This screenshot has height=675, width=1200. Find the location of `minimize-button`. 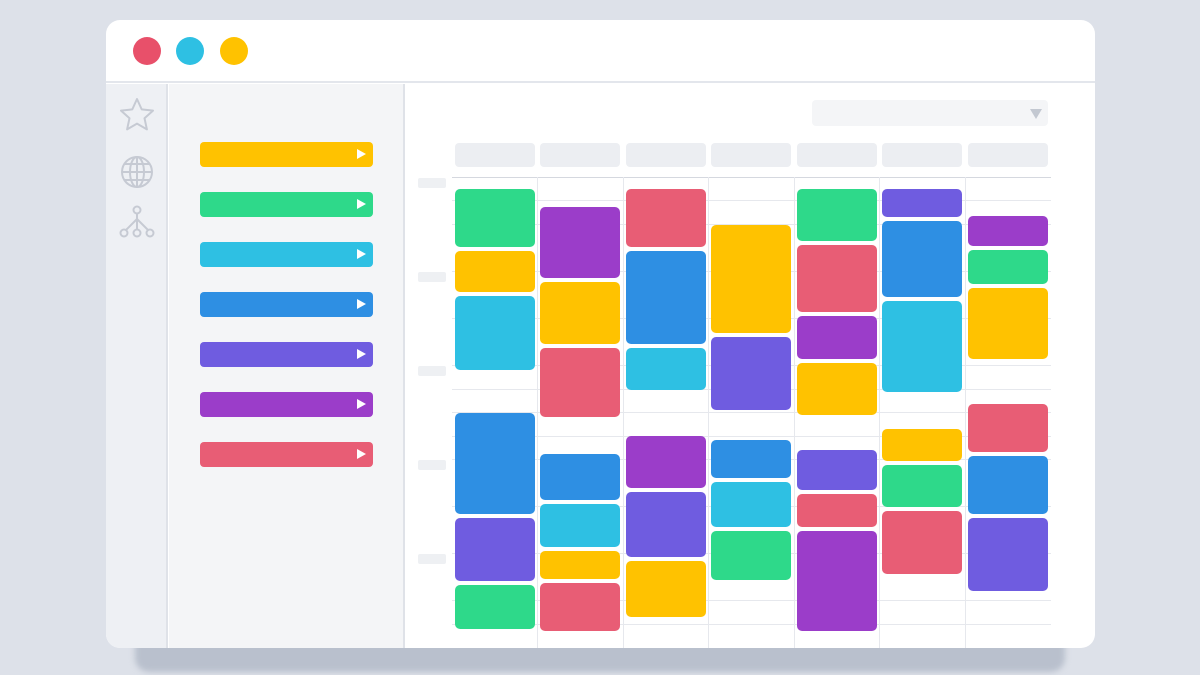

minimize-button is located at coordinates (190, 51).